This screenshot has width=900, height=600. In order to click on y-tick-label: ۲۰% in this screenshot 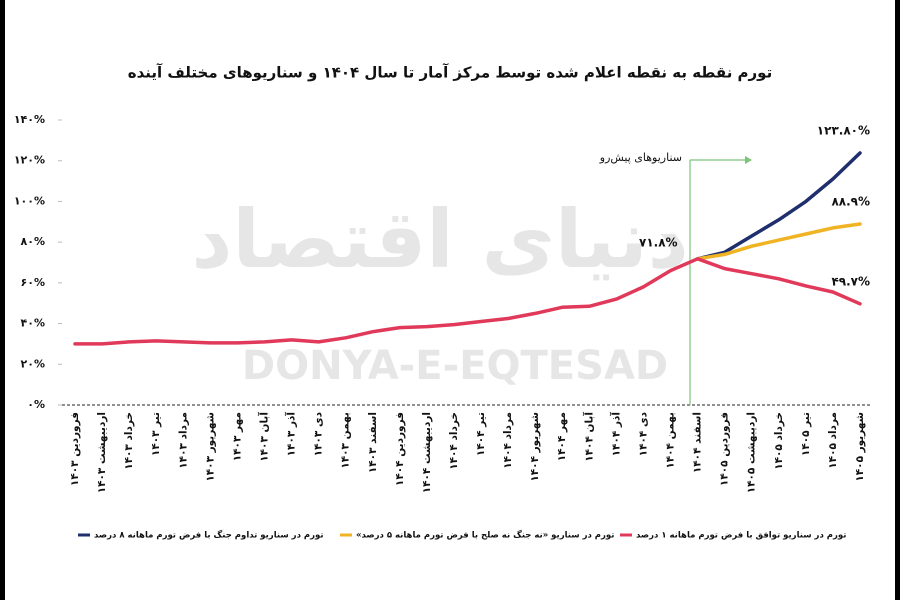, I will do `click(33, 363)`.